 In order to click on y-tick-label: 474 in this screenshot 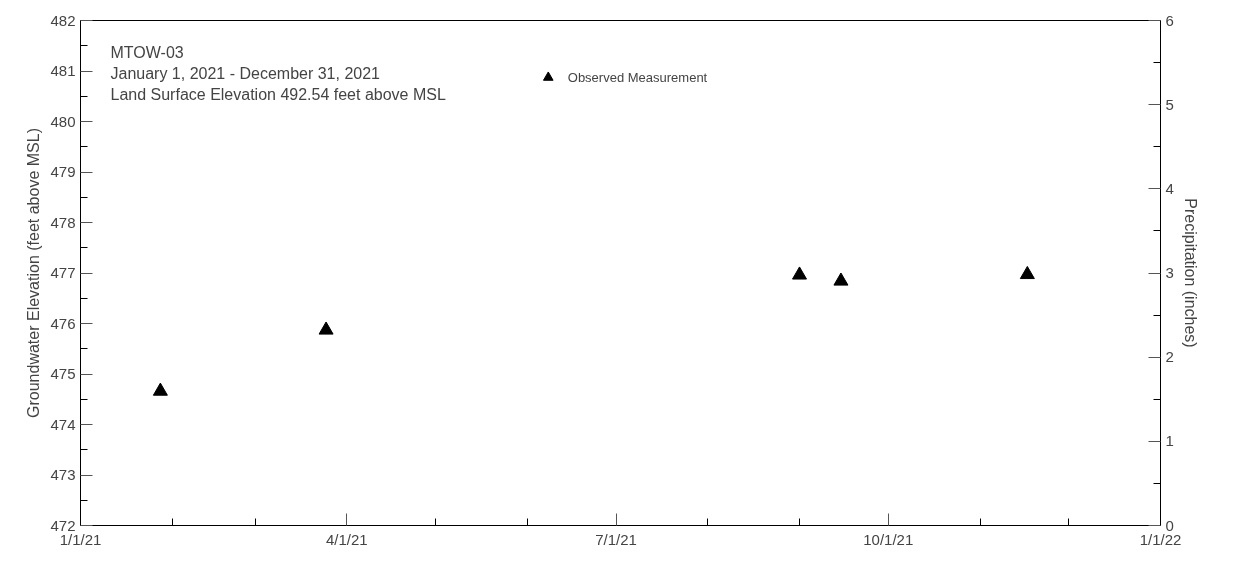, I will do `click(63, 424)`.